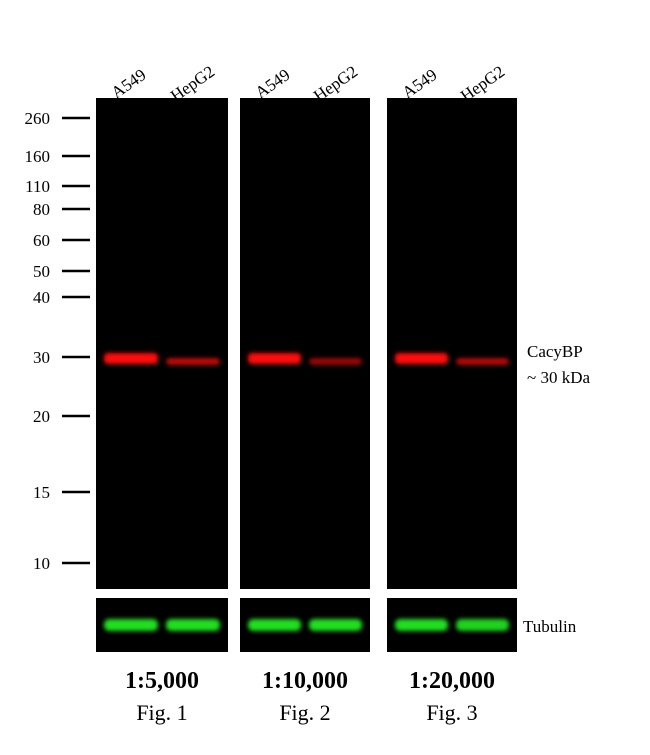 The height and width of the screenshot is (755, 650). Describe the element at coordinates (162, 681) in the screenshot. I see `dilution-label: 1:5,000` at that location.